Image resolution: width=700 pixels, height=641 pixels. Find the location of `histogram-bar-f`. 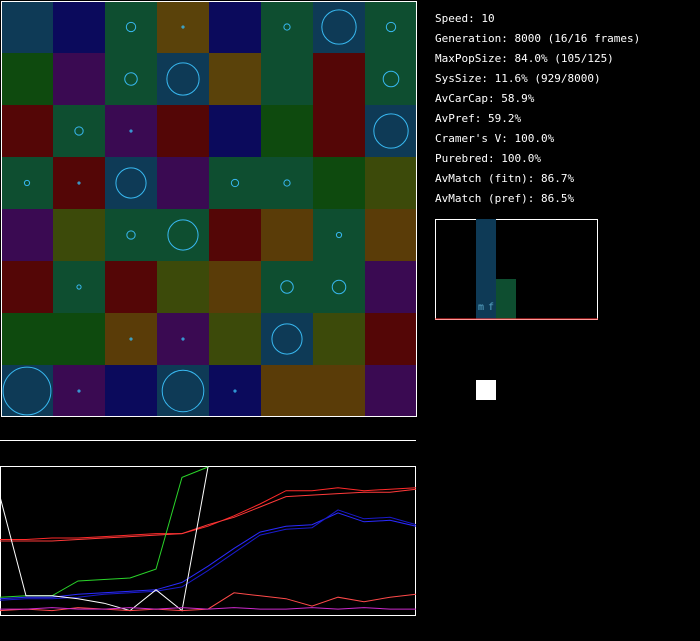

histogram-bar-f is located at coordinates (506, 299).